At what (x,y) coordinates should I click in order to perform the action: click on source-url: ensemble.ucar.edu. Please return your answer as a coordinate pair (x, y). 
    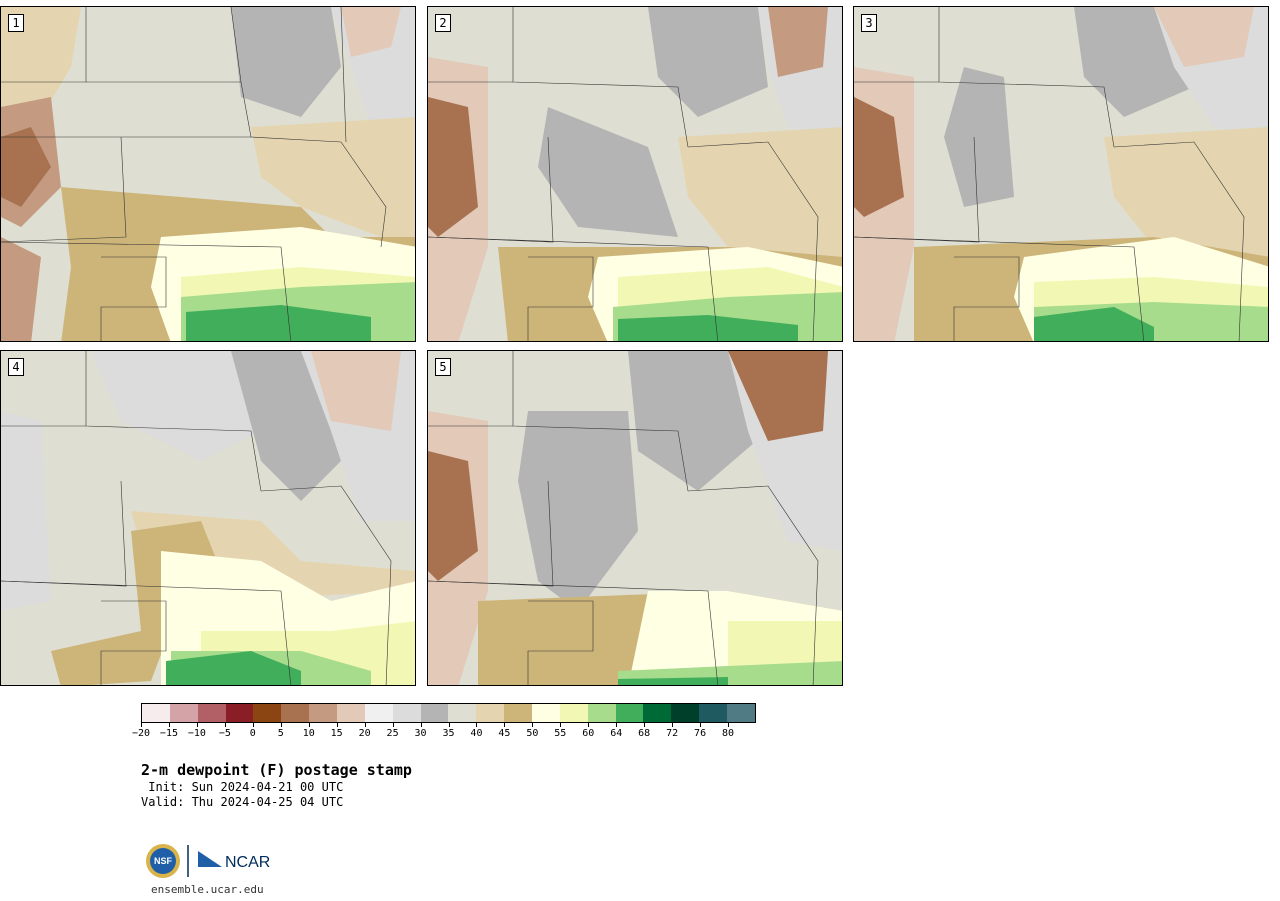
    Looking at the image, I should click on (207, 889).